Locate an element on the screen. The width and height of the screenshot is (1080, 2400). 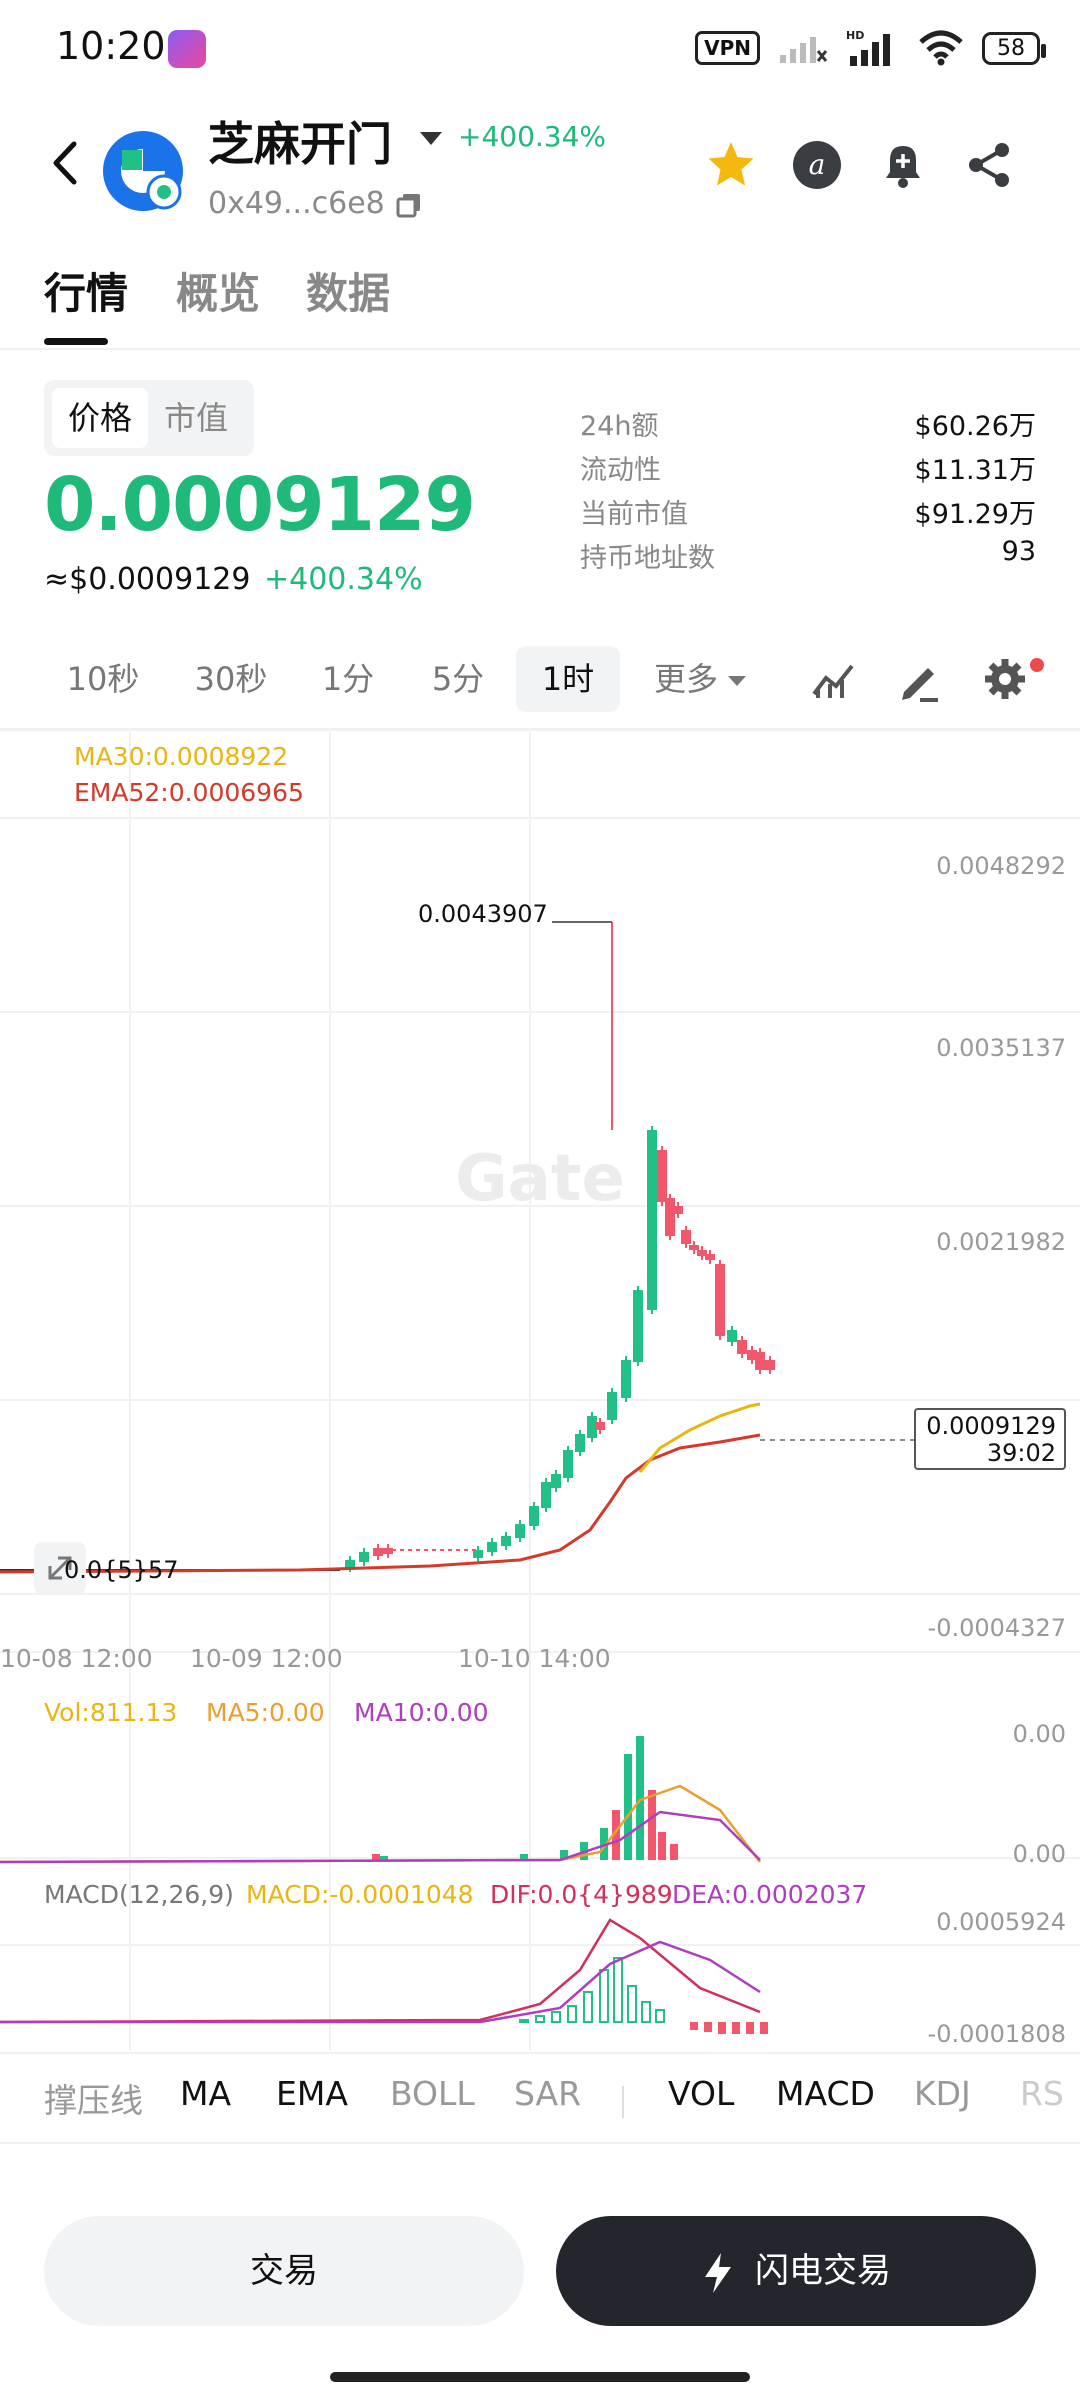
interval-more: 更多 is located at coordinates (700, 679).